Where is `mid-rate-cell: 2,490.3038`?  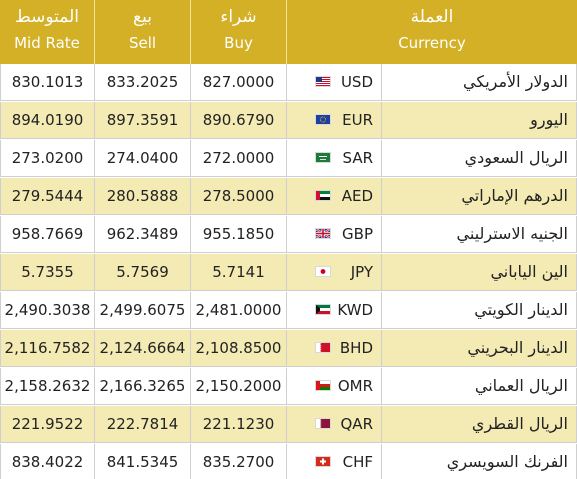 mid-rate-cell: 2,490.3038 is located at coordinates (47, 310).